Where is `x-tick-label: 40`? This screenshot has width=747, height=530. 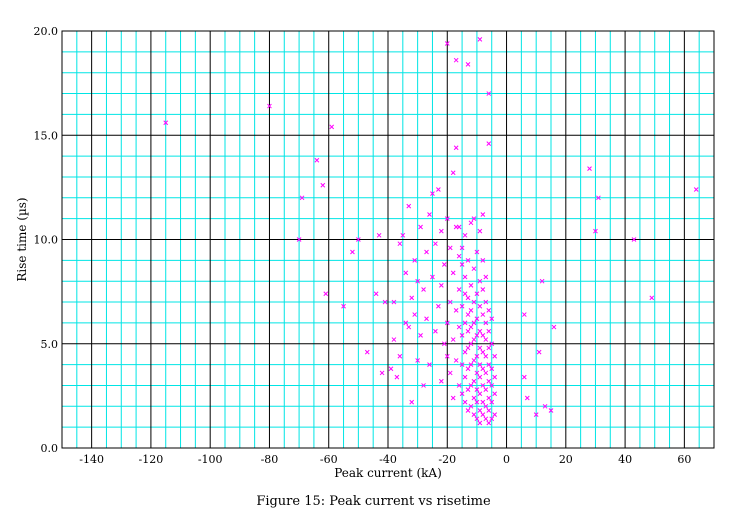
x-tick-label: 40 is located at coordinates (625, 459).